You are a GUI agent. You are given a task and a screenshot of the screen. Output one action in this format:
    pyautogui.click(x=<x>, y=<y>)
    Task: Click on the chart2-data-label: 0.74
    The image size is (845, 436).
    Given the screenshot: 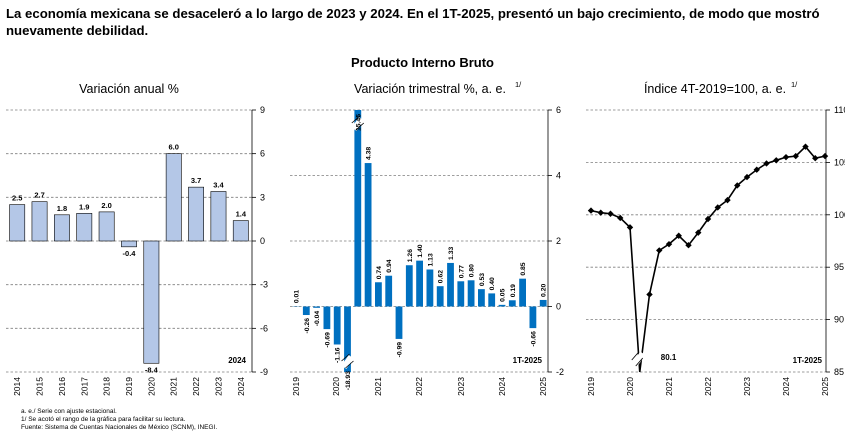 What is the action you would take?
    pyautogui.click(x=379, y=272)
    